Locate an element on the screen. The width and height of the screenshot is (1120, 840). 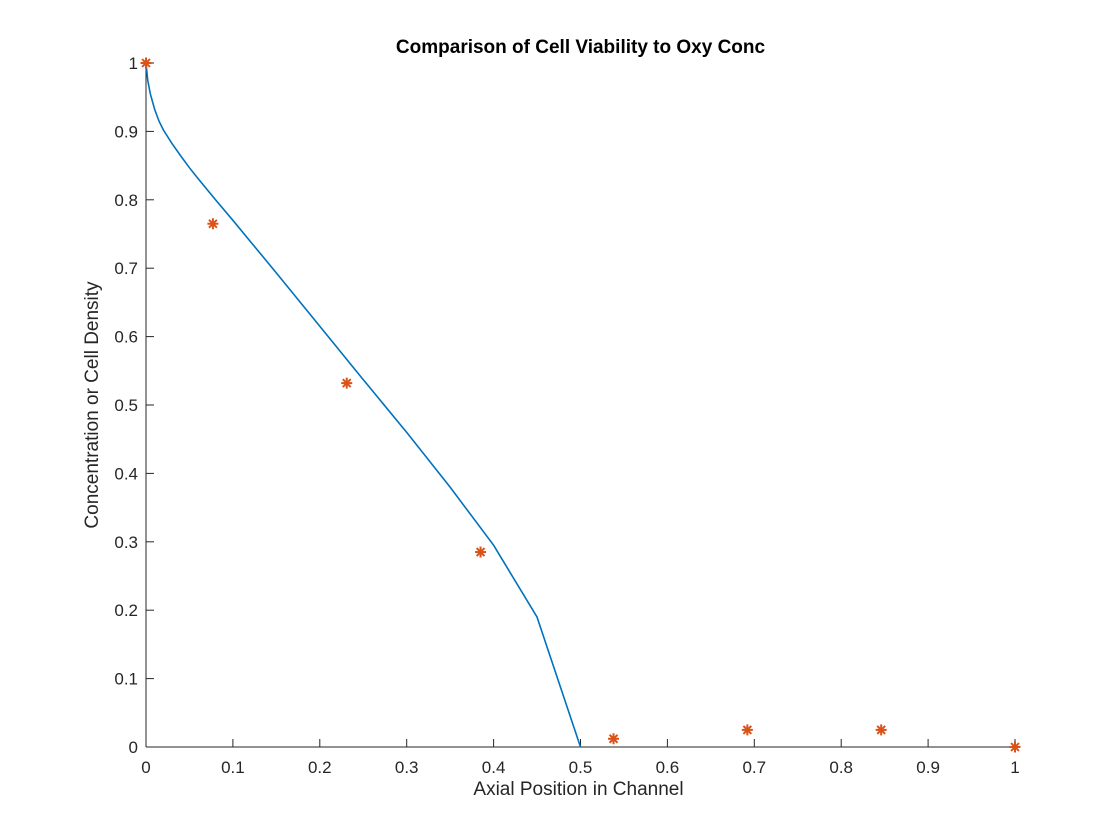
x-ticks: 0 0.1 0.2 0.3 0.4 0.5 0.6 0.7 0.8 0.9 1 is located at coordinates (580, 758).